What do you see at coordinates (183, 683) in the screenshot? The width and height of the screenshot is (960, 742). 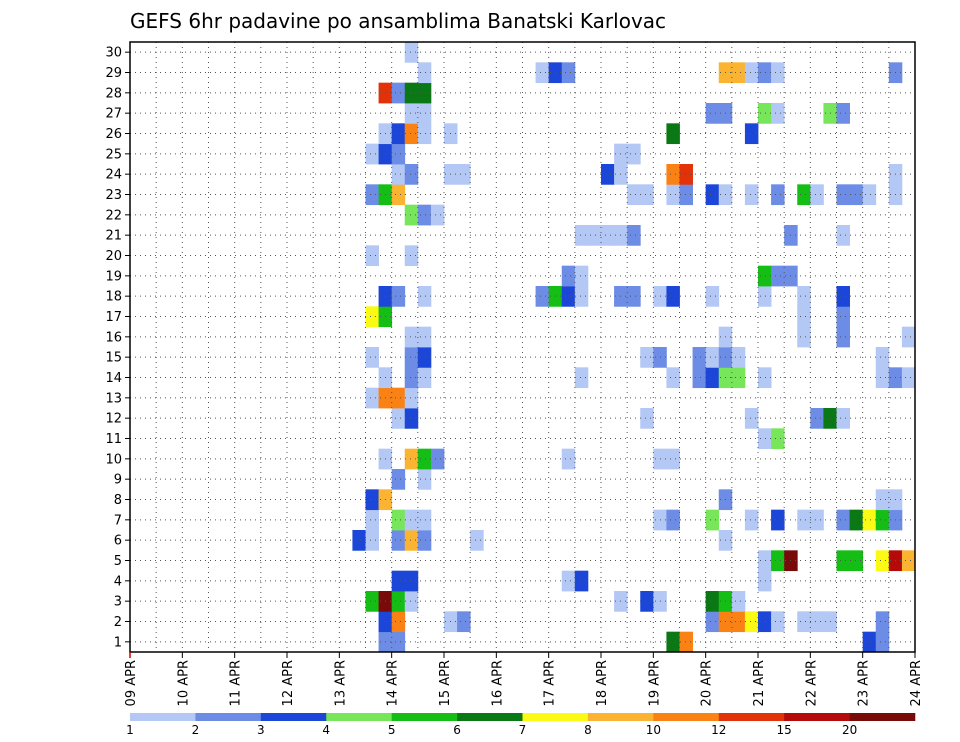 I see `x-tick-label: 10 APR` at bounding box center [183, 683].